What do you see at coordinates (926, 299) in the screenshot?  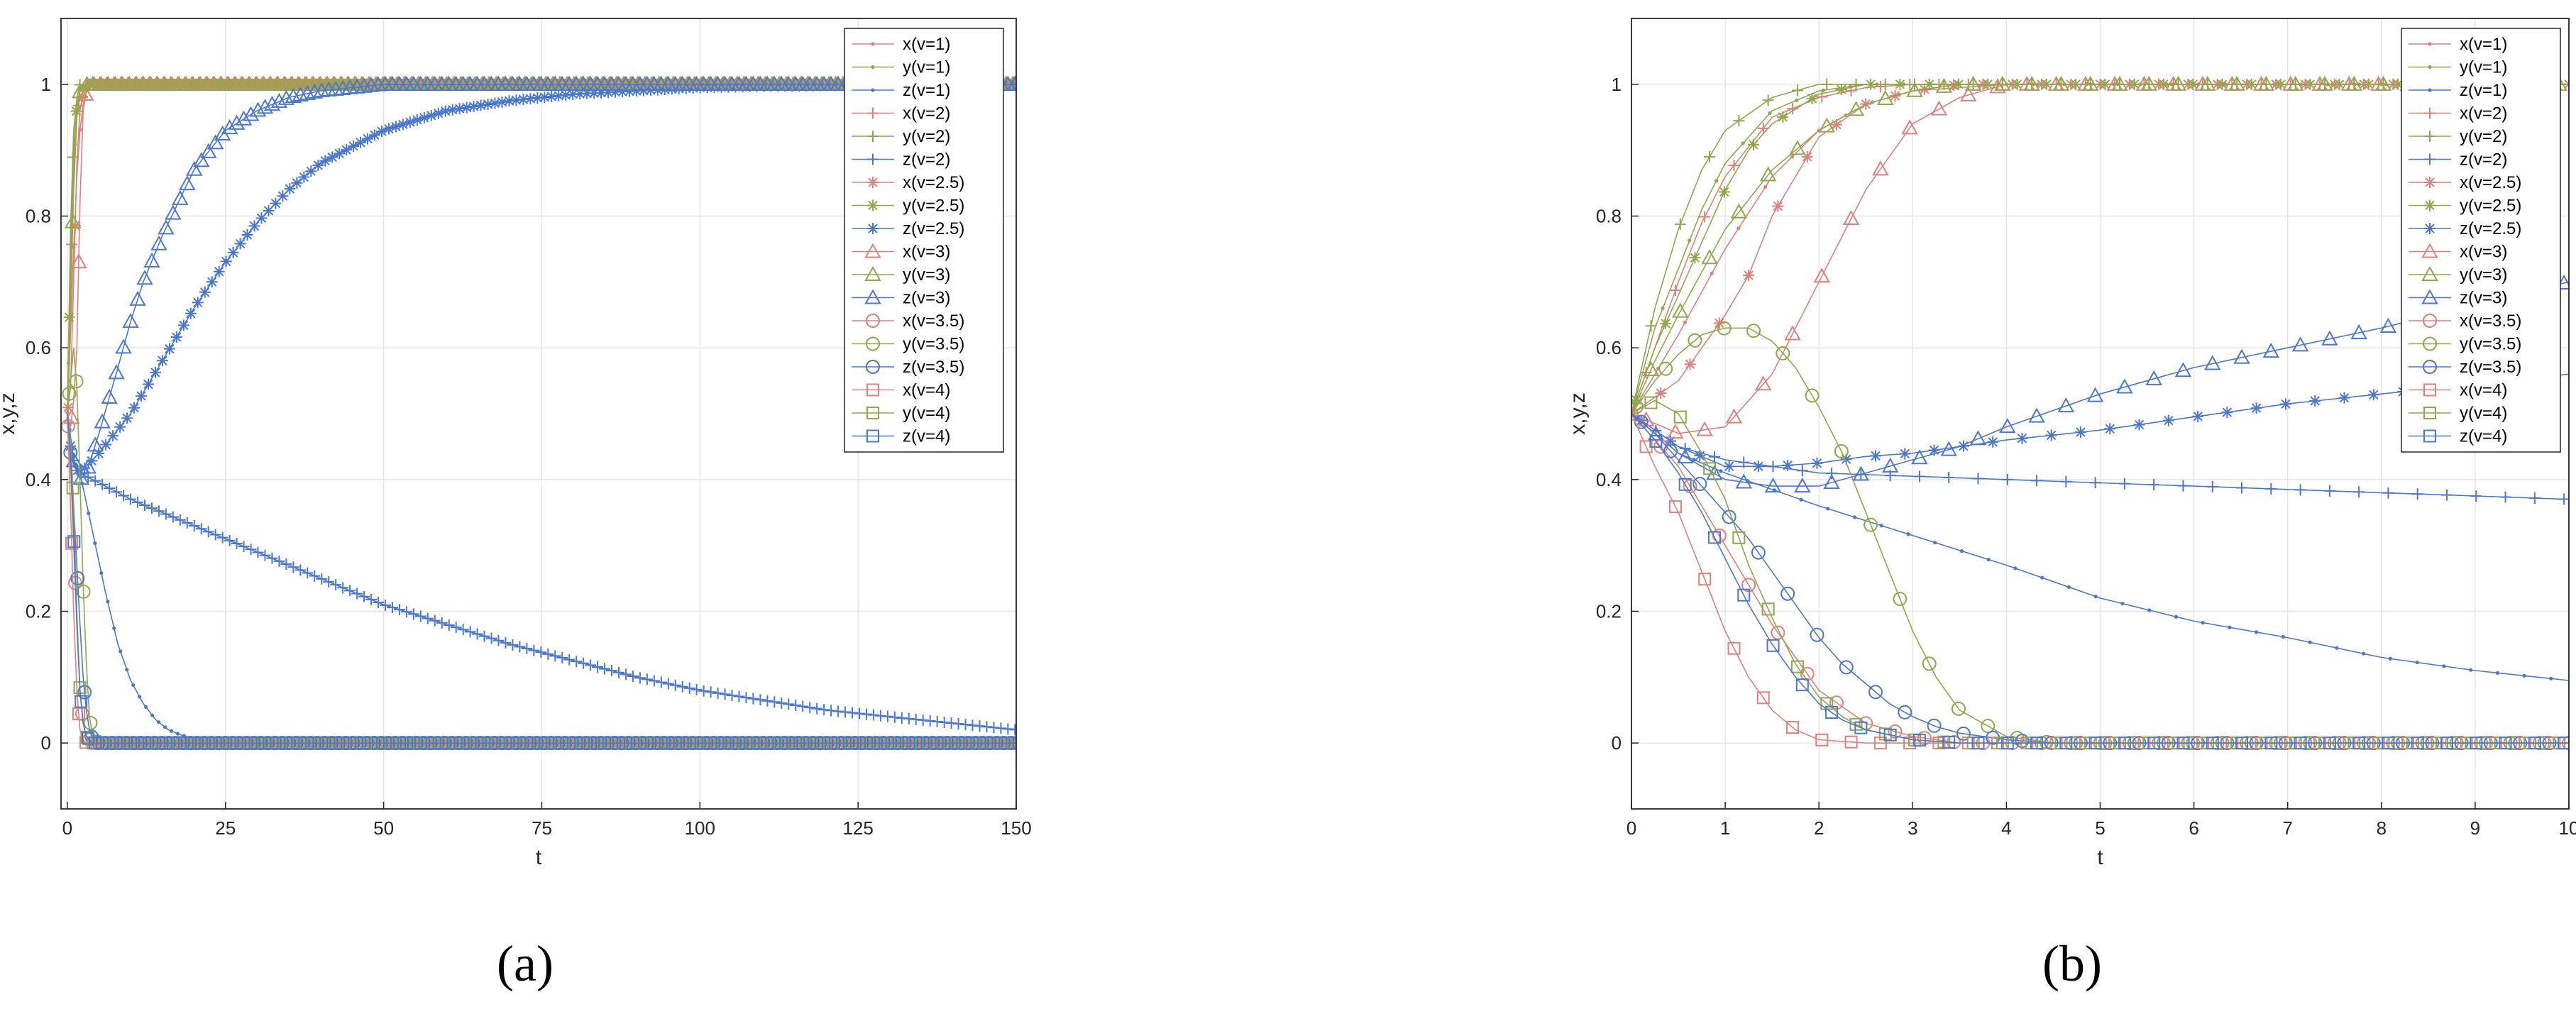 I see `legend-label: z(v=3)` at bounding box center [926, 299].